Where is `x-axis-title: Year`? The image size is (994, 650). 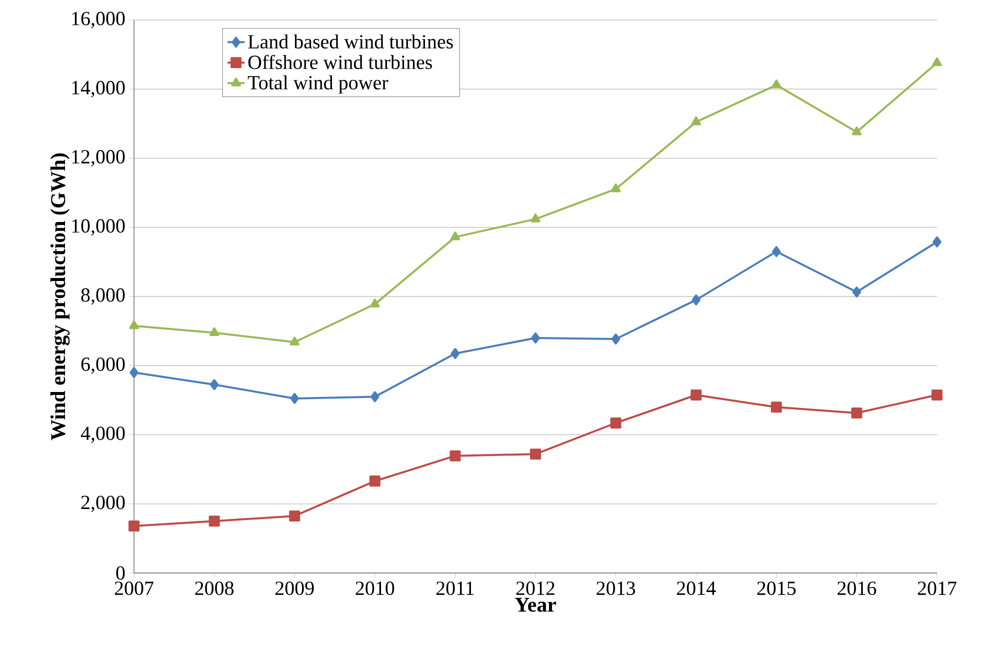
x-axis-title: Year is located at coordinates (535, 605).